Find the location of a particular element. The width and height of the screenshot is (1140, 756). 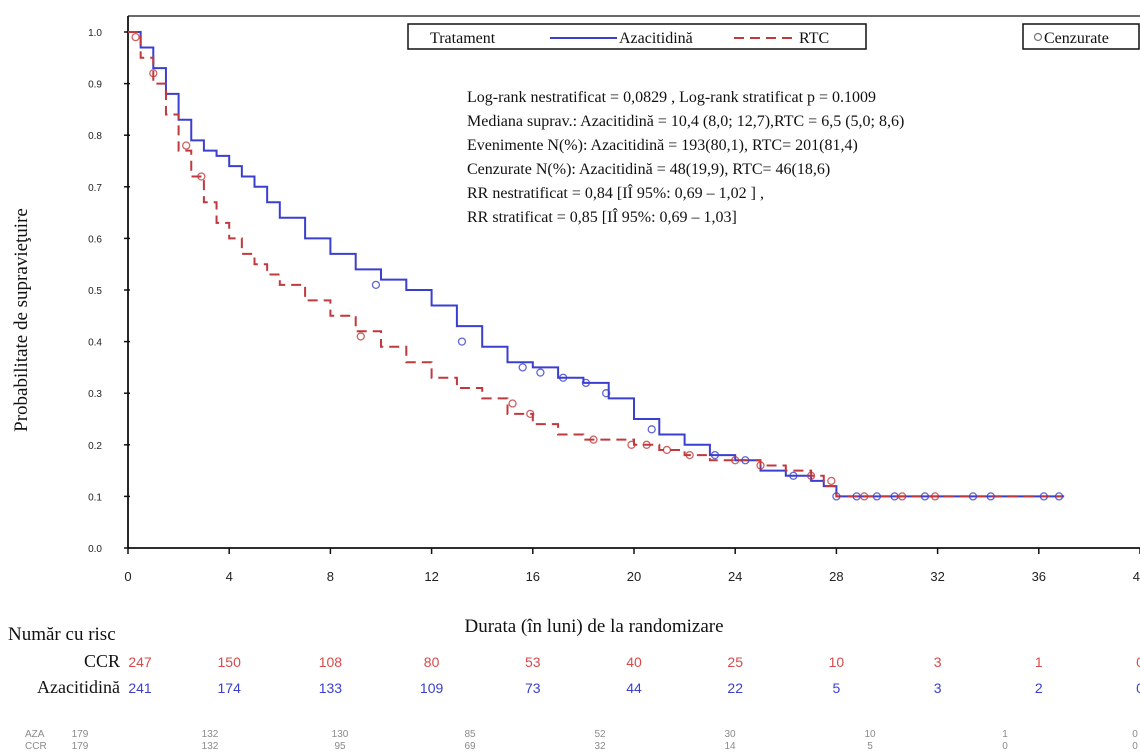

y-tick-label: 0.5 is located at coordinates (95, 291).